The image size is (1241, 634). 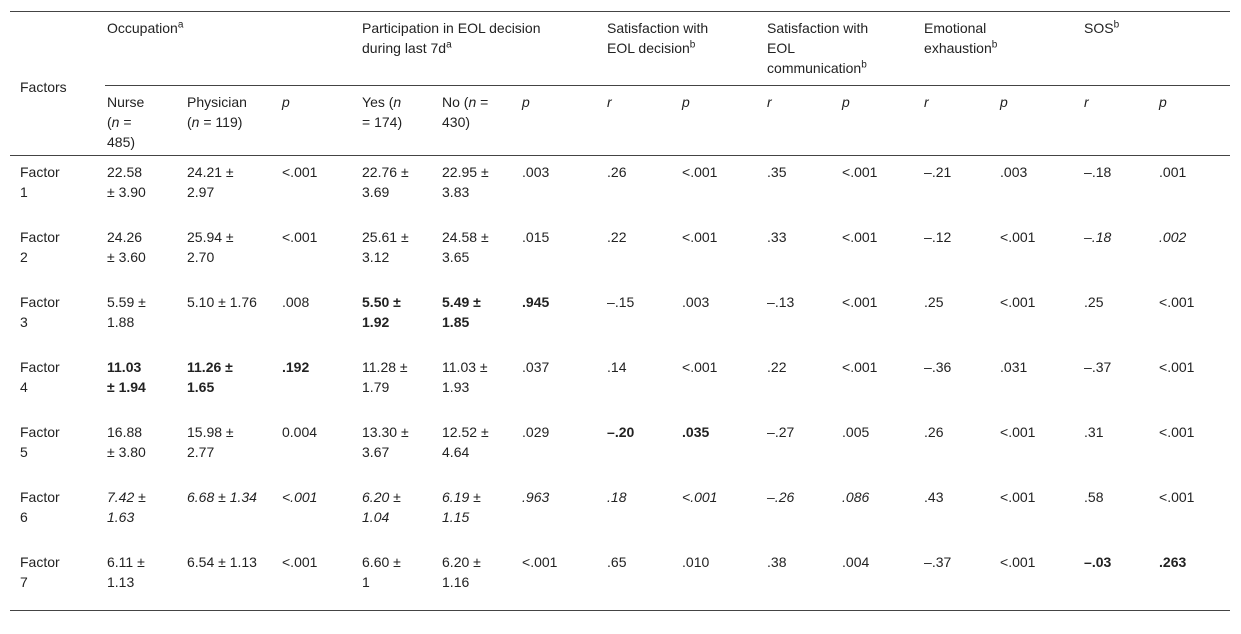 I want to click on table-cell: 6.60 ± 1, so click(x=400, y=578).